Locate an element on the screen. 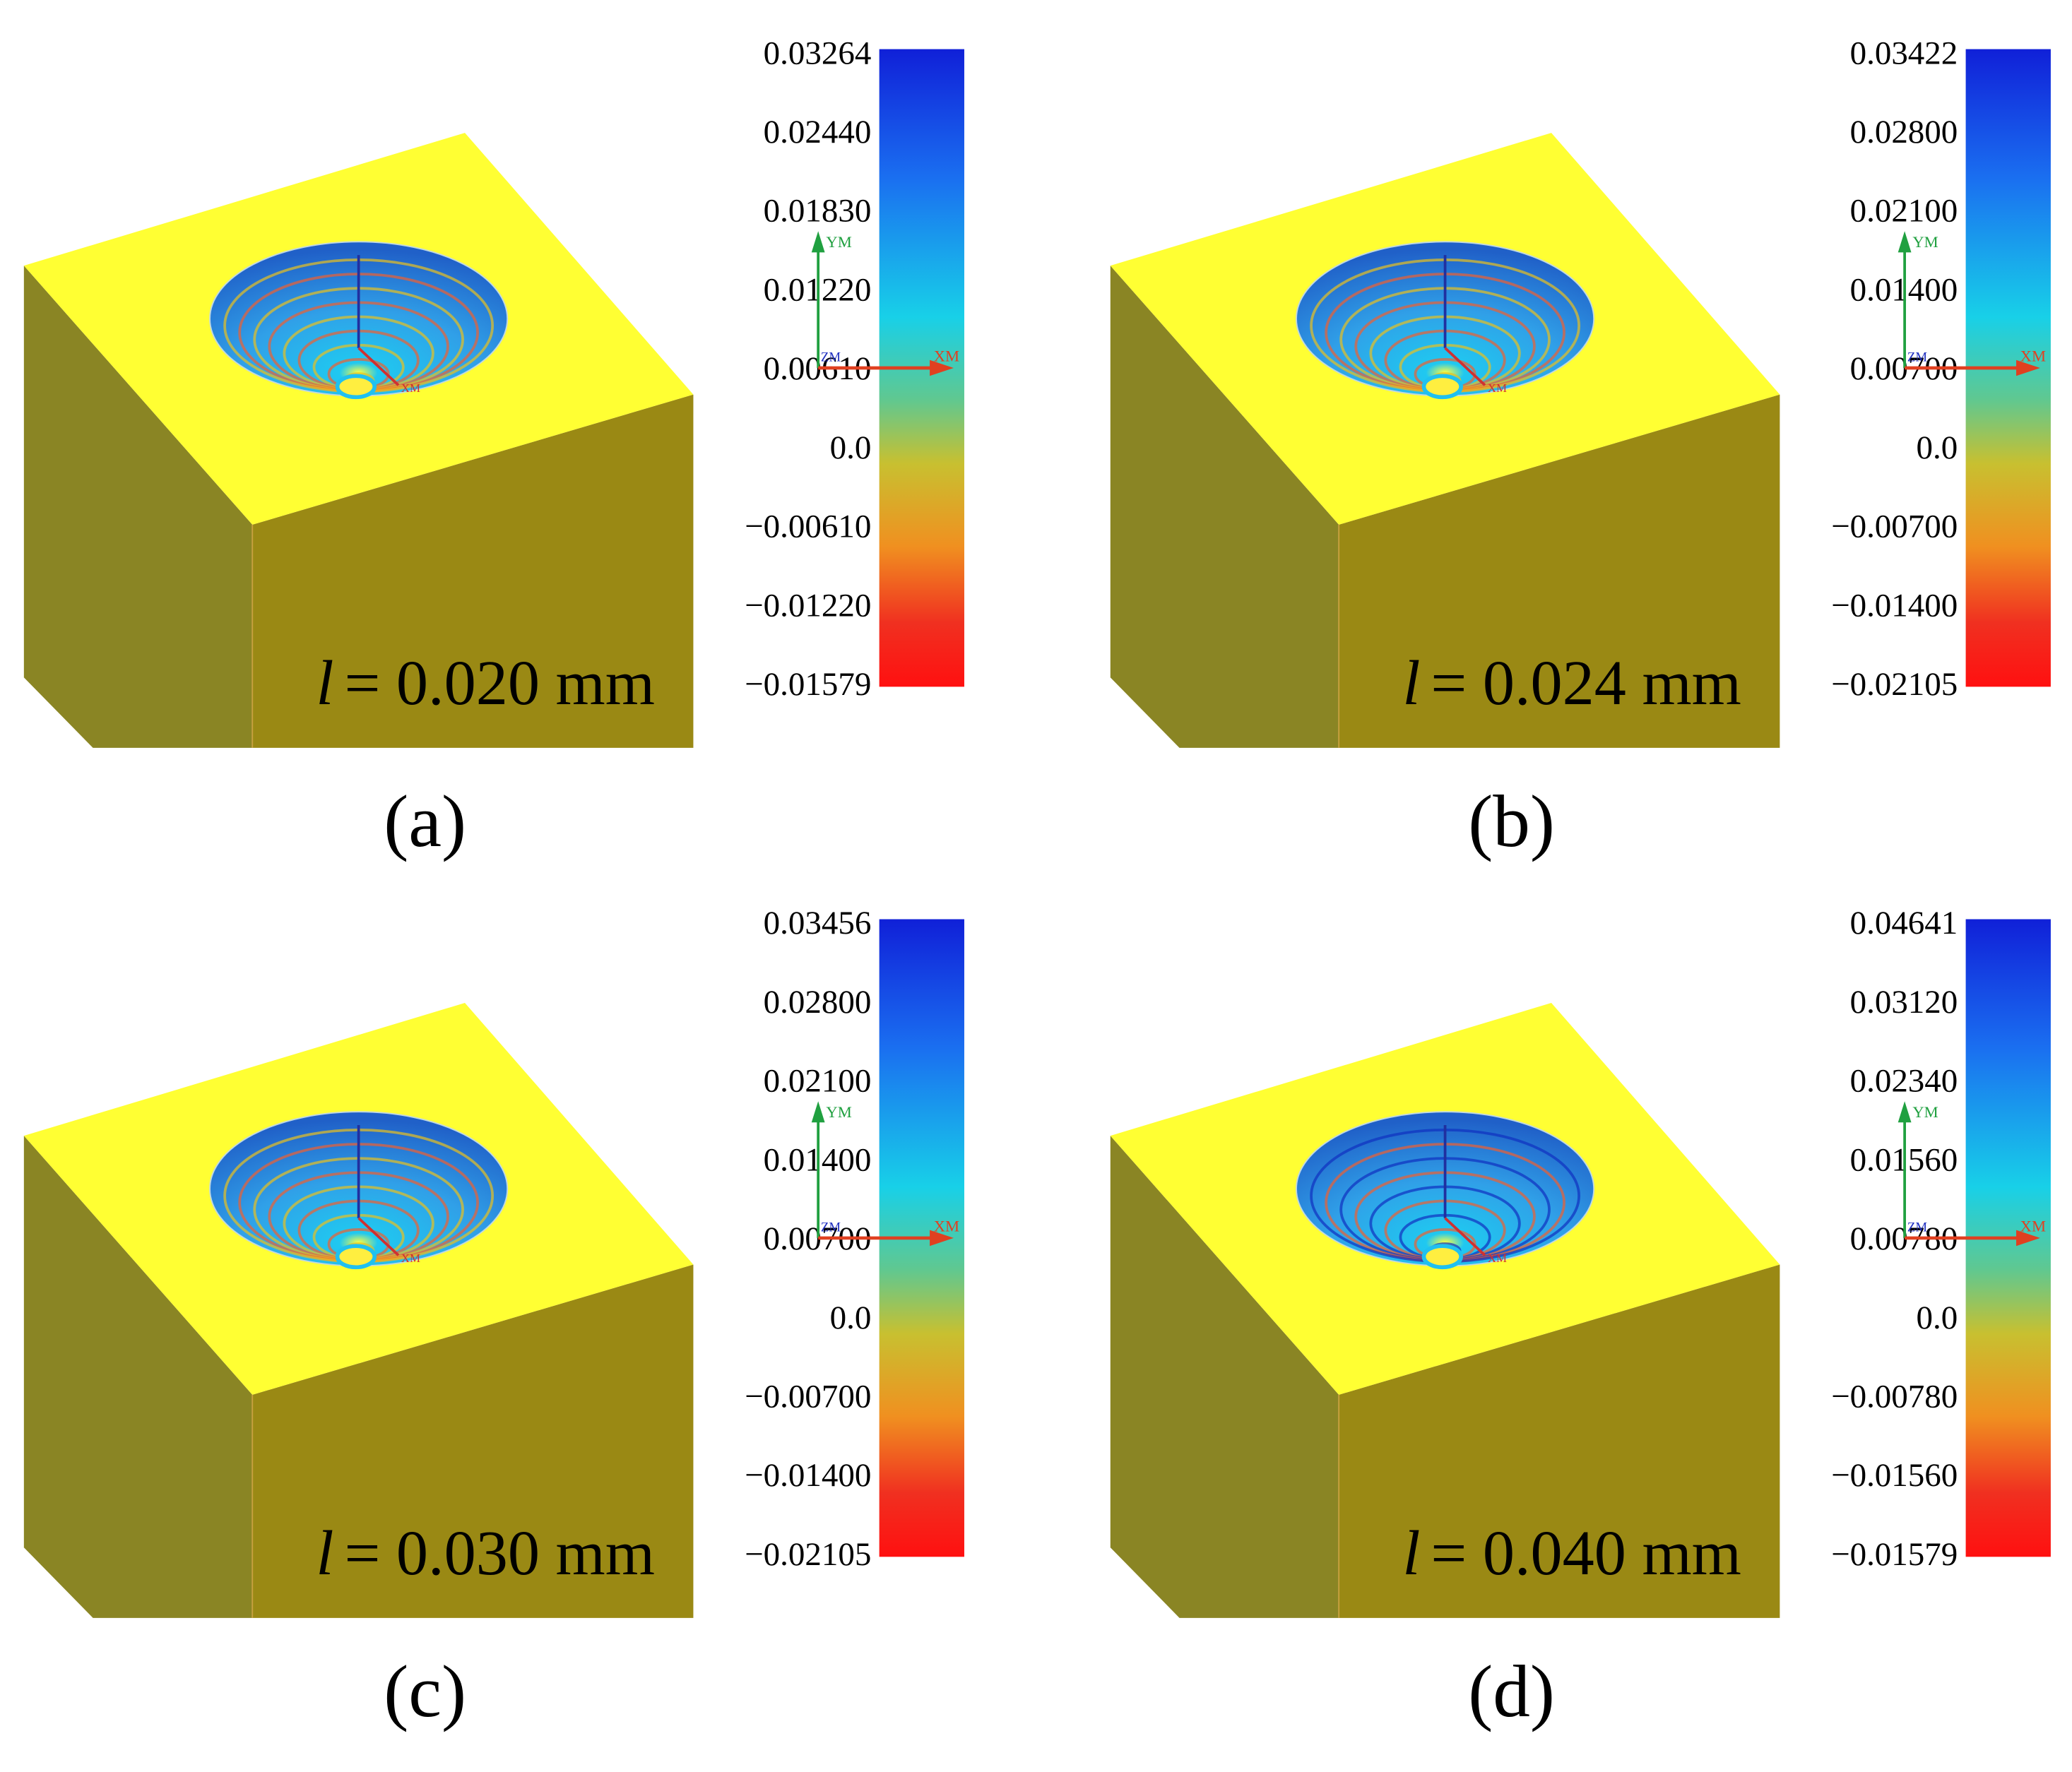  colorbar-tick-label: −0.01220 is located at coordinates (808, 606).